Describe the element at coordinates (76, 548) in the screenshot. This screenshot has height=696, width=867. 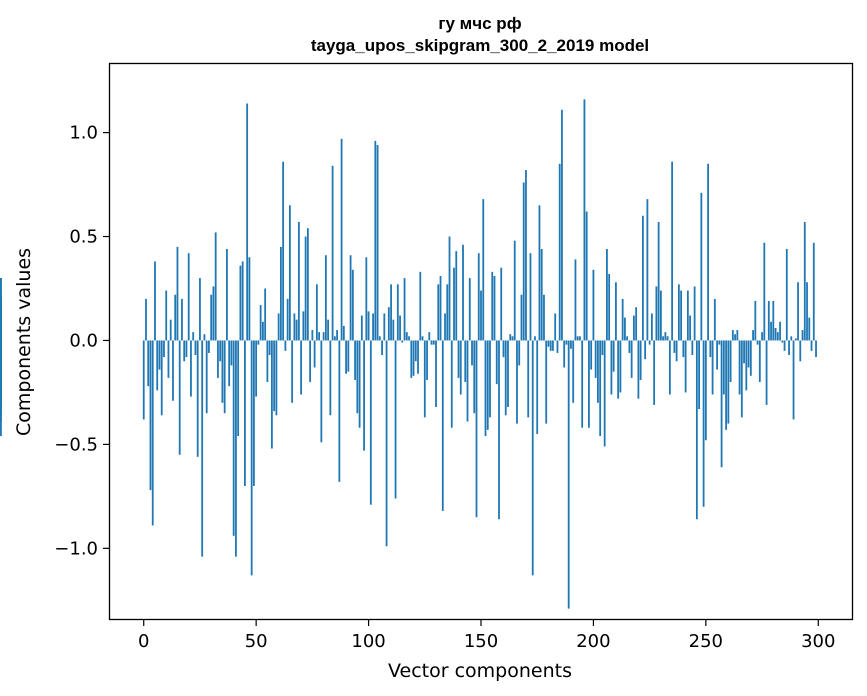
I see `y-tick-label: −1.0` at that location.